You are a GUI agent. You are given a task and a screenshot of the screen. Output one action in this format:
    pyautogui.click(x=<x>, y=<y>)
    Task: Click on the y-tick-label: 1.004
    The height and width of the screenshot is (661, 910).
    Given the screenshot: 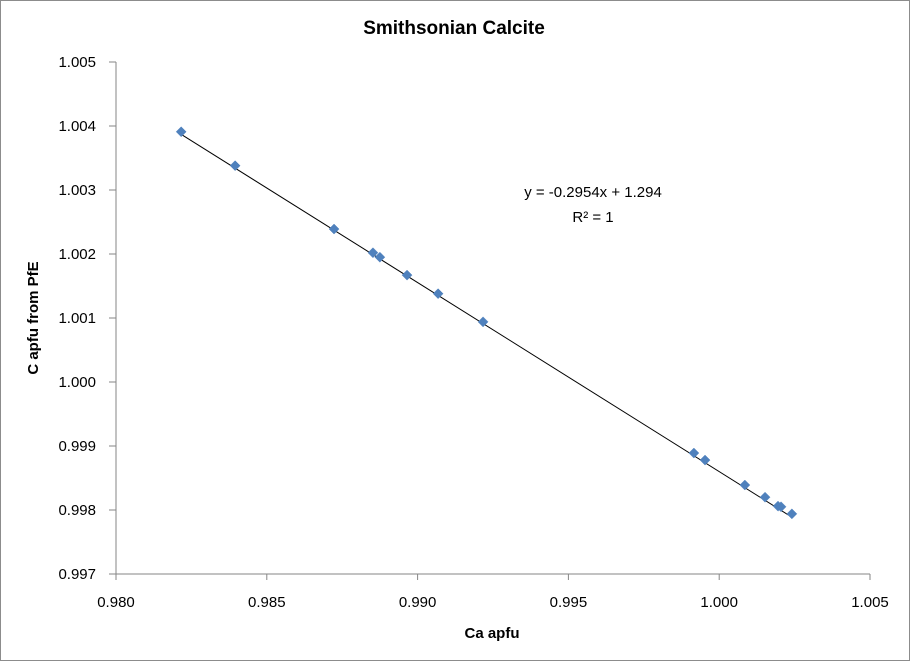 What is the action you would take?
    pyautogui.click(x=77, y=126)
    